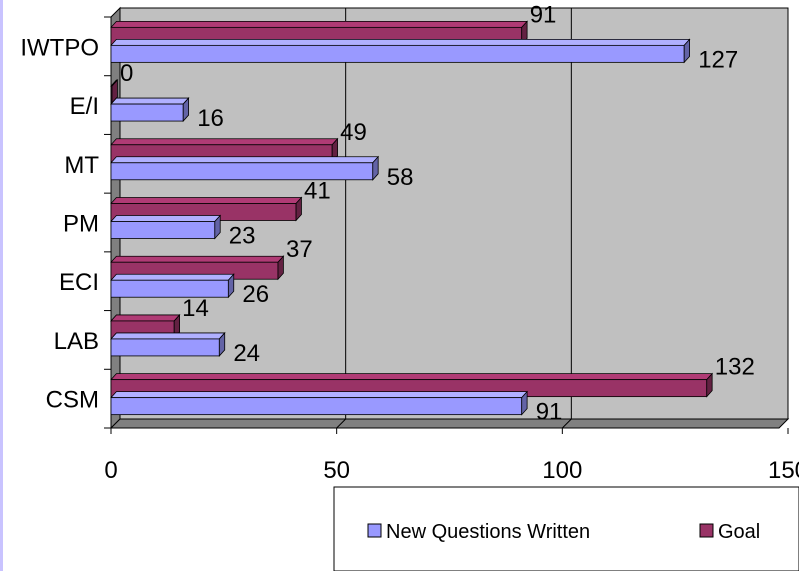  Describe the element at coordinates (81, 165) in the screenshot. I see `category-label: MT` at that location.